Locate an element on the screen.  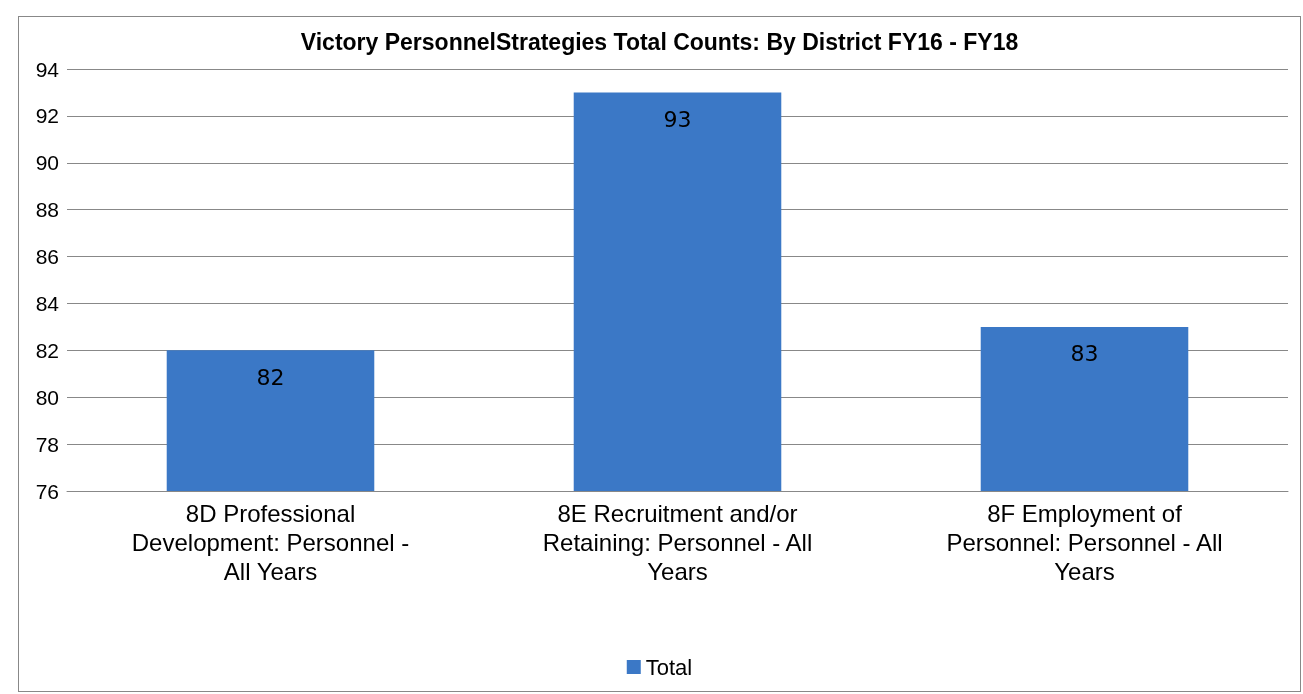
y-tick-label: 92 is located at coordinates (47, 116).